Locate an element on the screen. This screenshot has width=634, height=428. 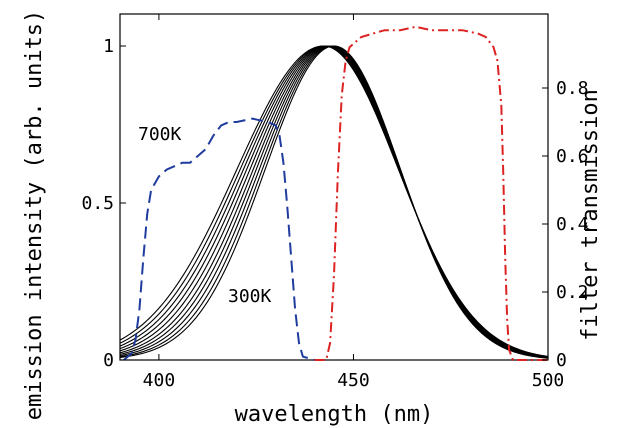
x-tick-label: 450 is located at coordinates (353, 380).